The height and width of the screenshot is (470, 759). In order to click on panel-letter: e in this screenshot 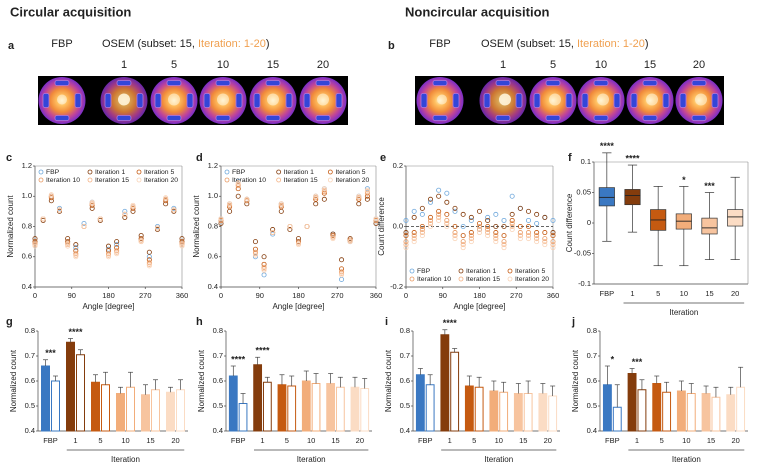, I will do `click(383, 158)`.